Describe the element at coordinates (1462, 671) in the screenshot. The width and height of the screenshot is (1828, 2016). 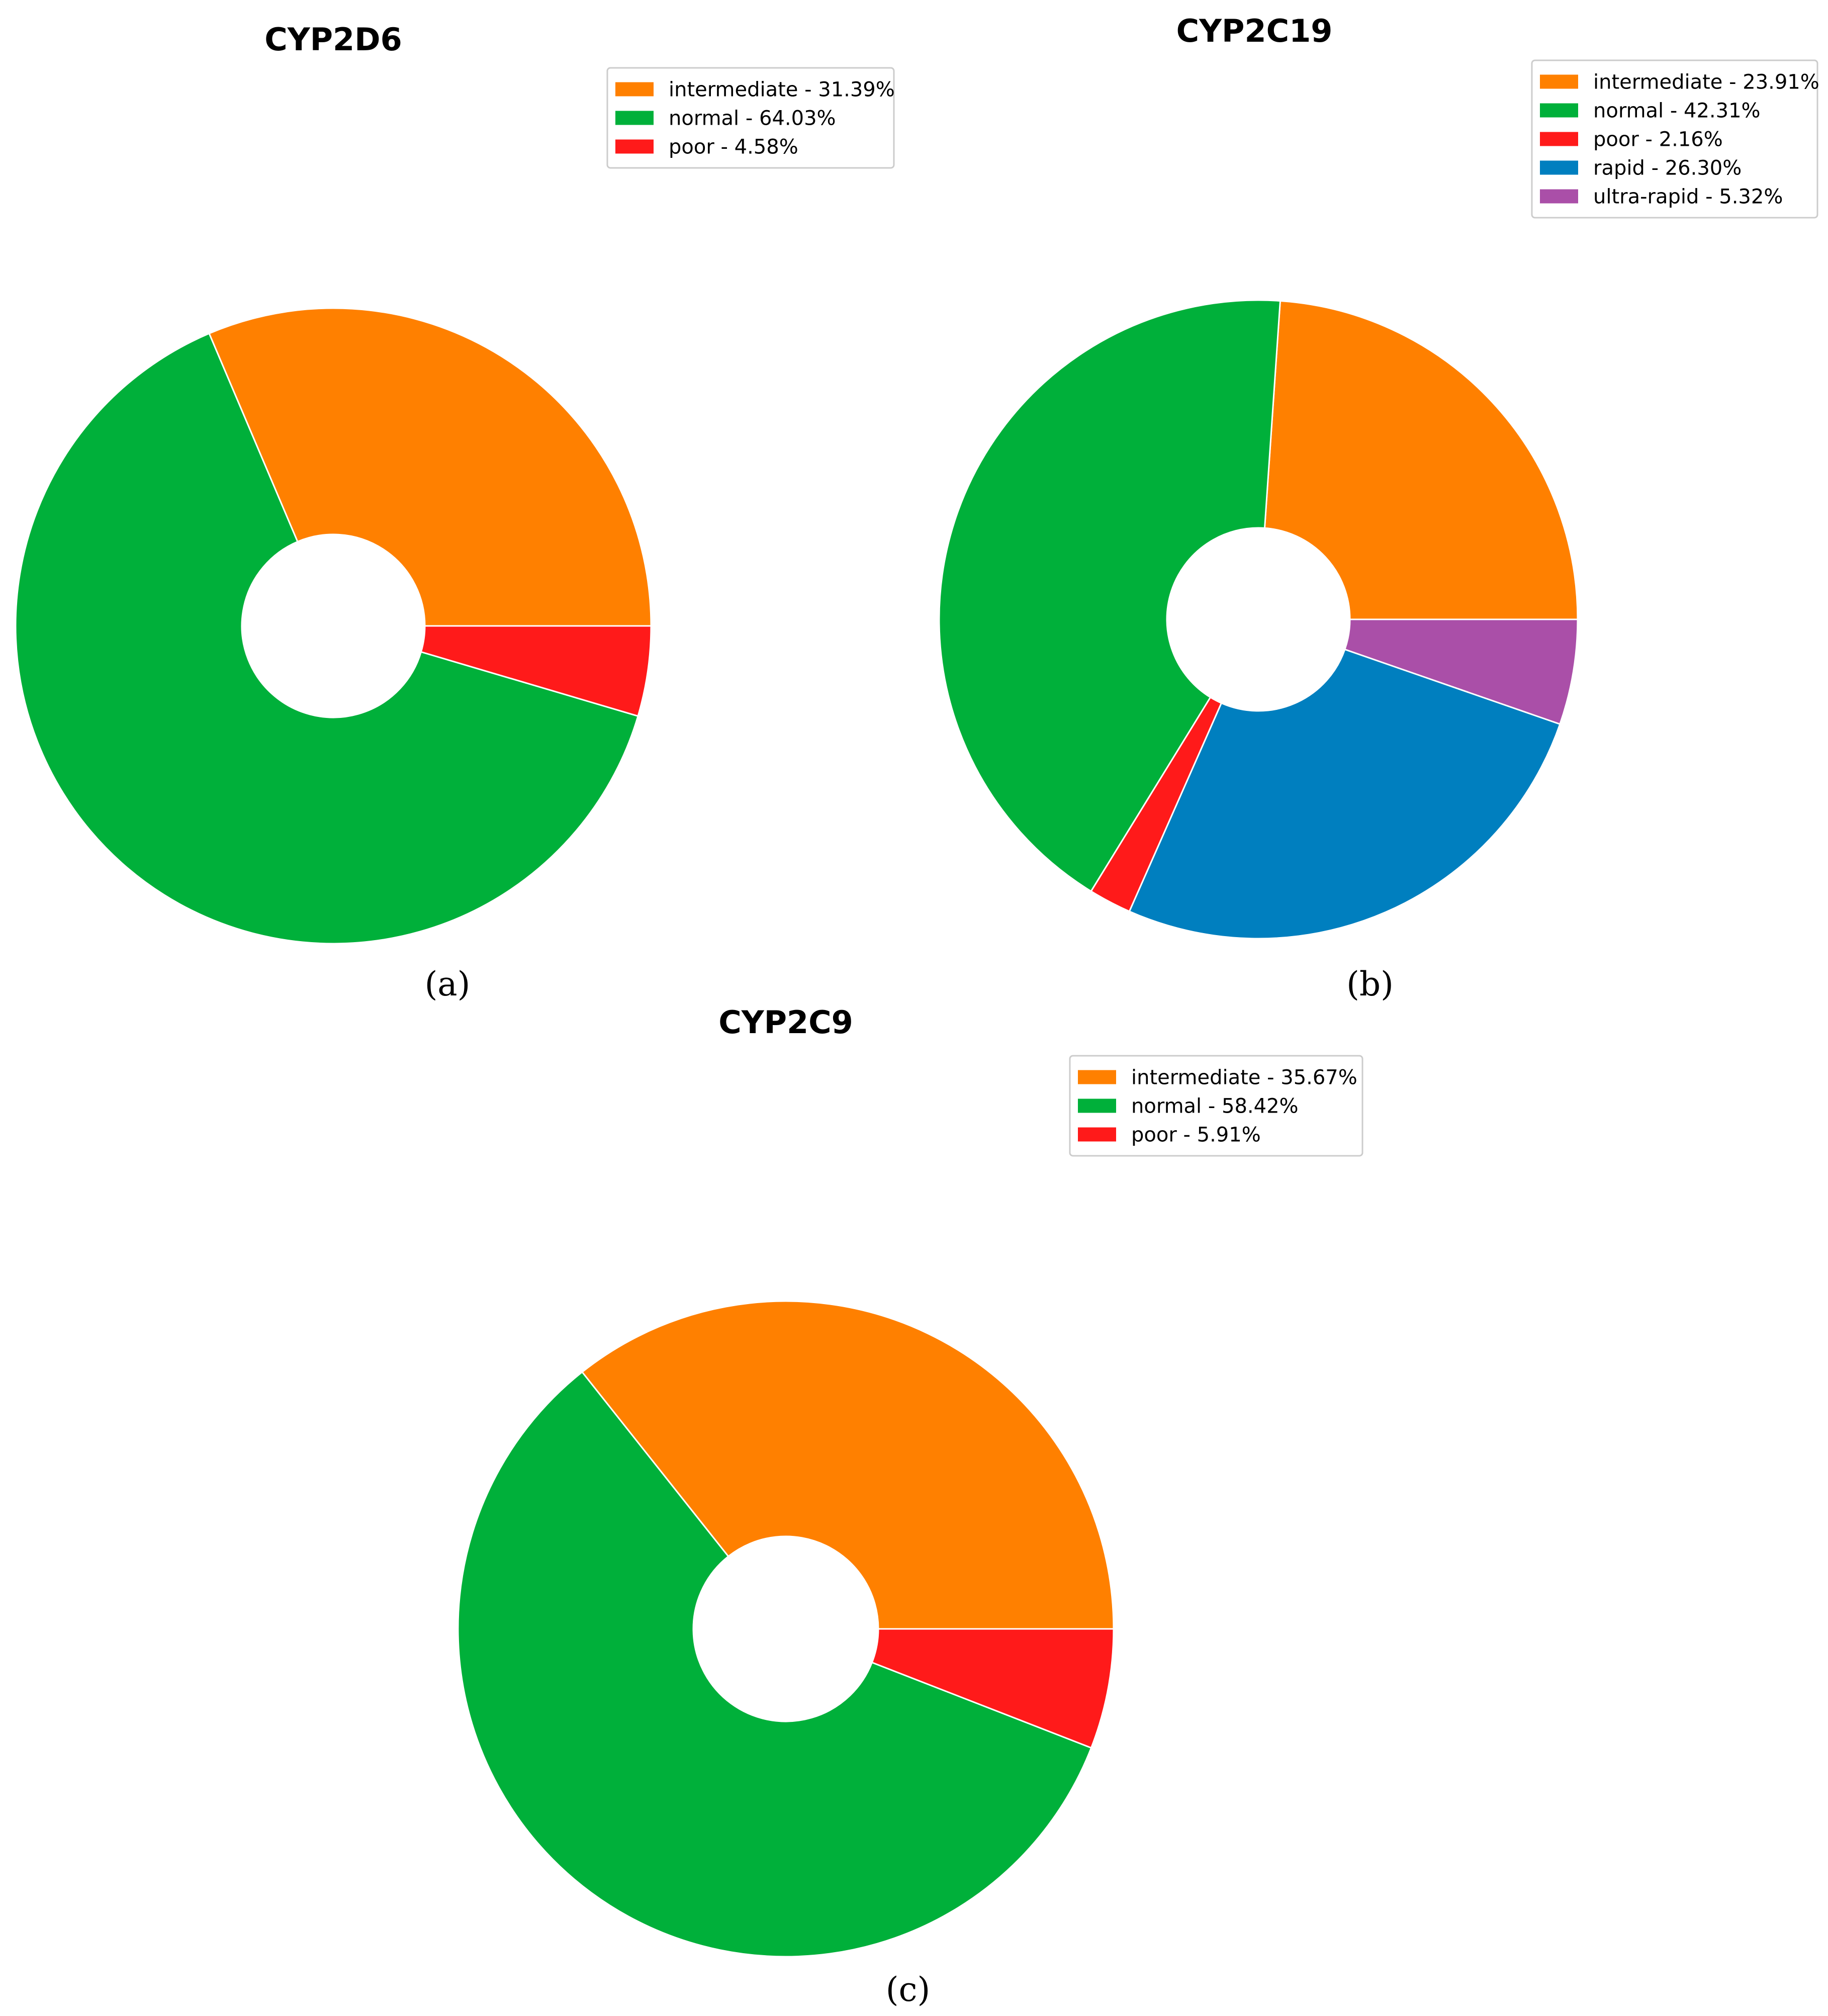
I see `pie-slice-ultra-rapid` at that location.